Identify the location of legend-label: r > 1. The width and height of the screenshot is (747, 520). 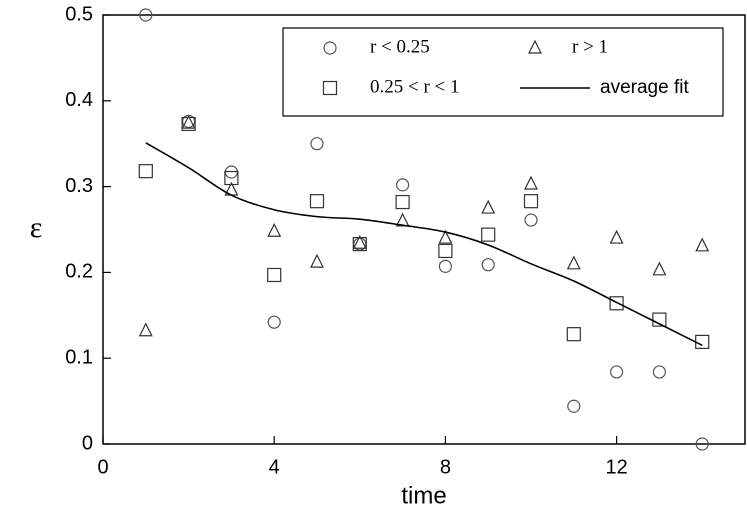
(590, 46).